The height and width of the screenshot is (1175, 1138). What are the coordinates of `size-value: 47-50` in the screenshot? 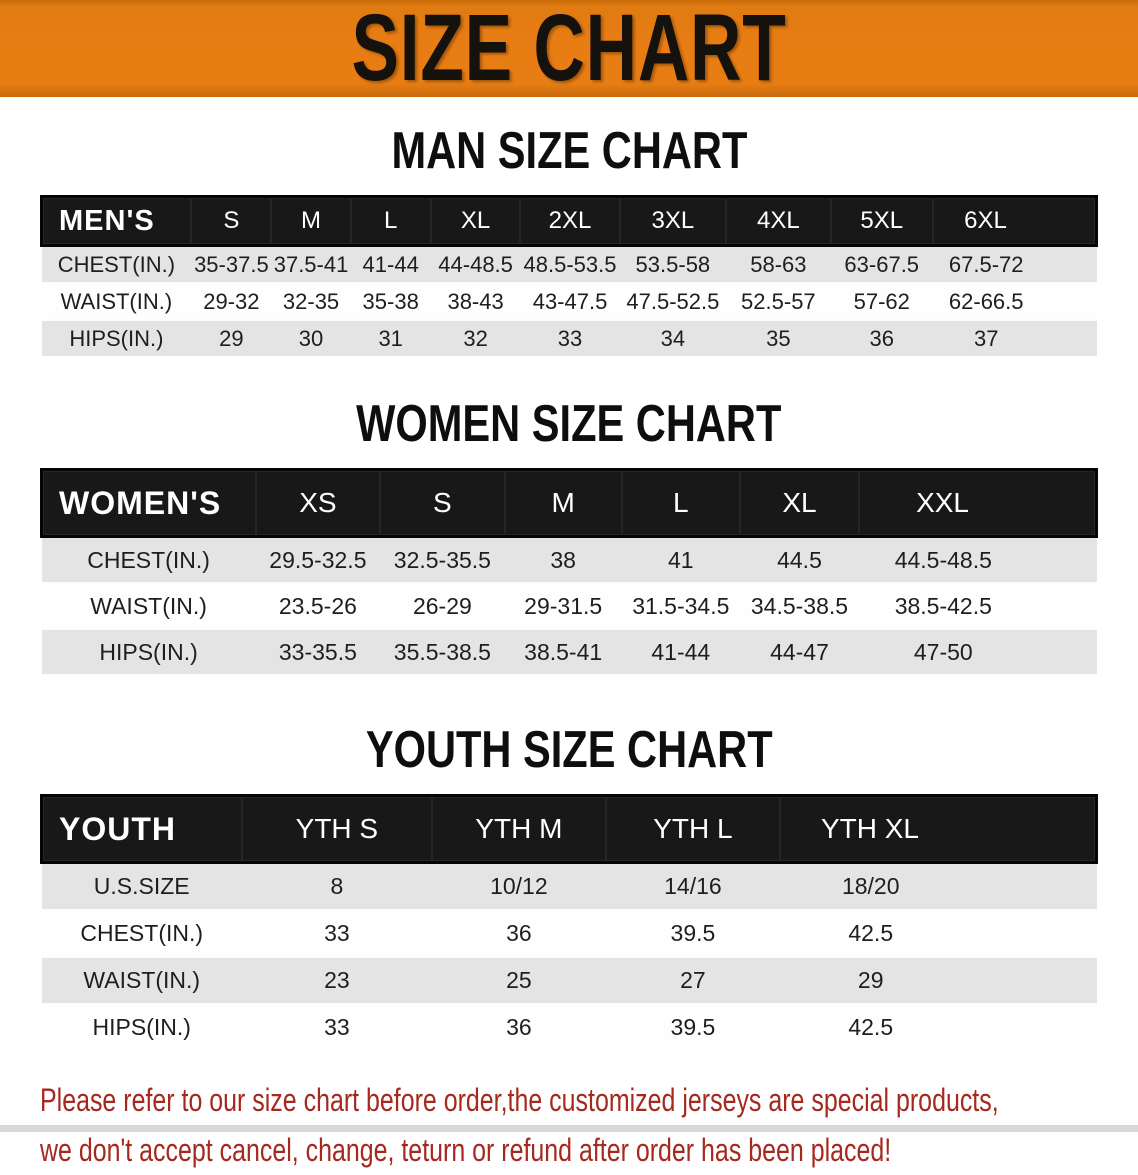 It's located at (978, 652).